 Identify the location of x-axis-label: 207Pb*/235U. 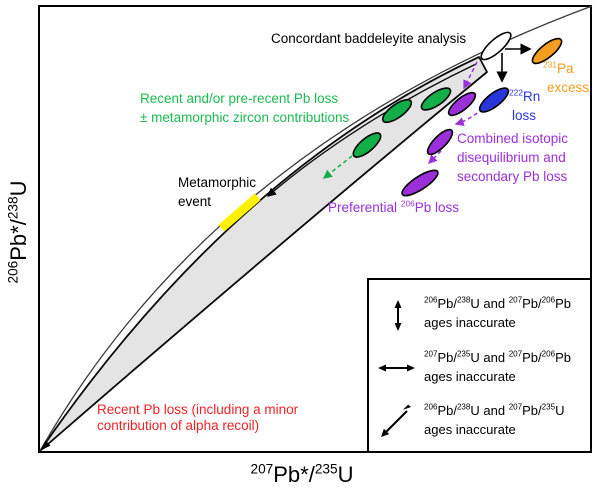
(302, 474).